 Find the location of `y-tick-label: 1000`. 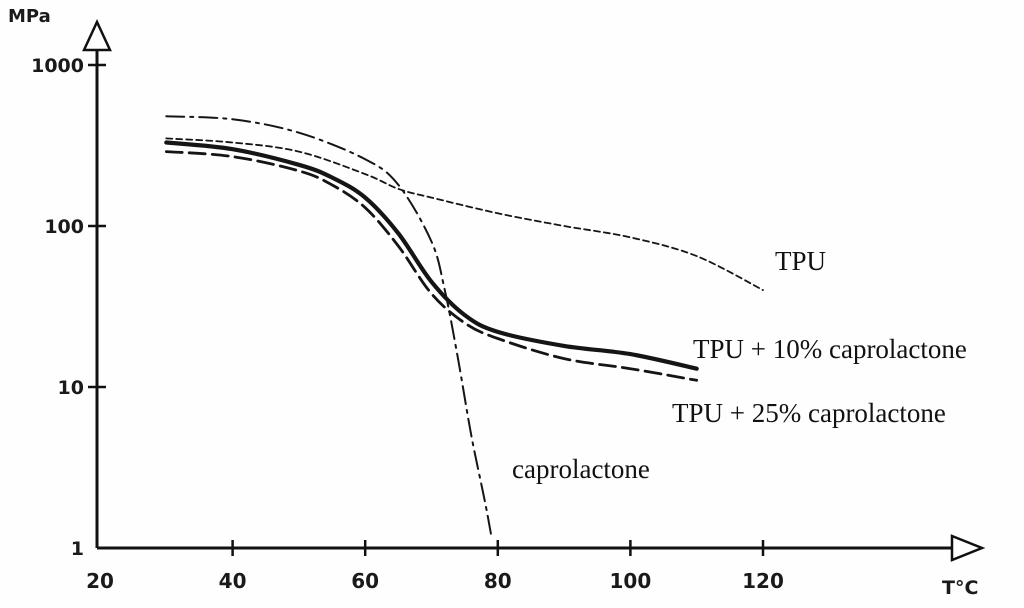

y-tick-label: 1000 is located at coordinates (57, 66).